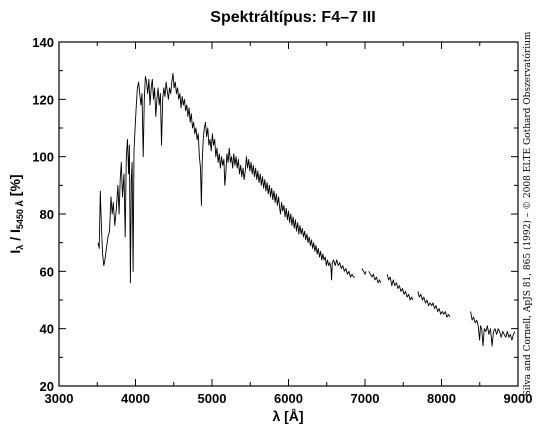  Describe the element at coordinates (15, 252) in the screenshot. I see `y-label-i1: I` at that location.